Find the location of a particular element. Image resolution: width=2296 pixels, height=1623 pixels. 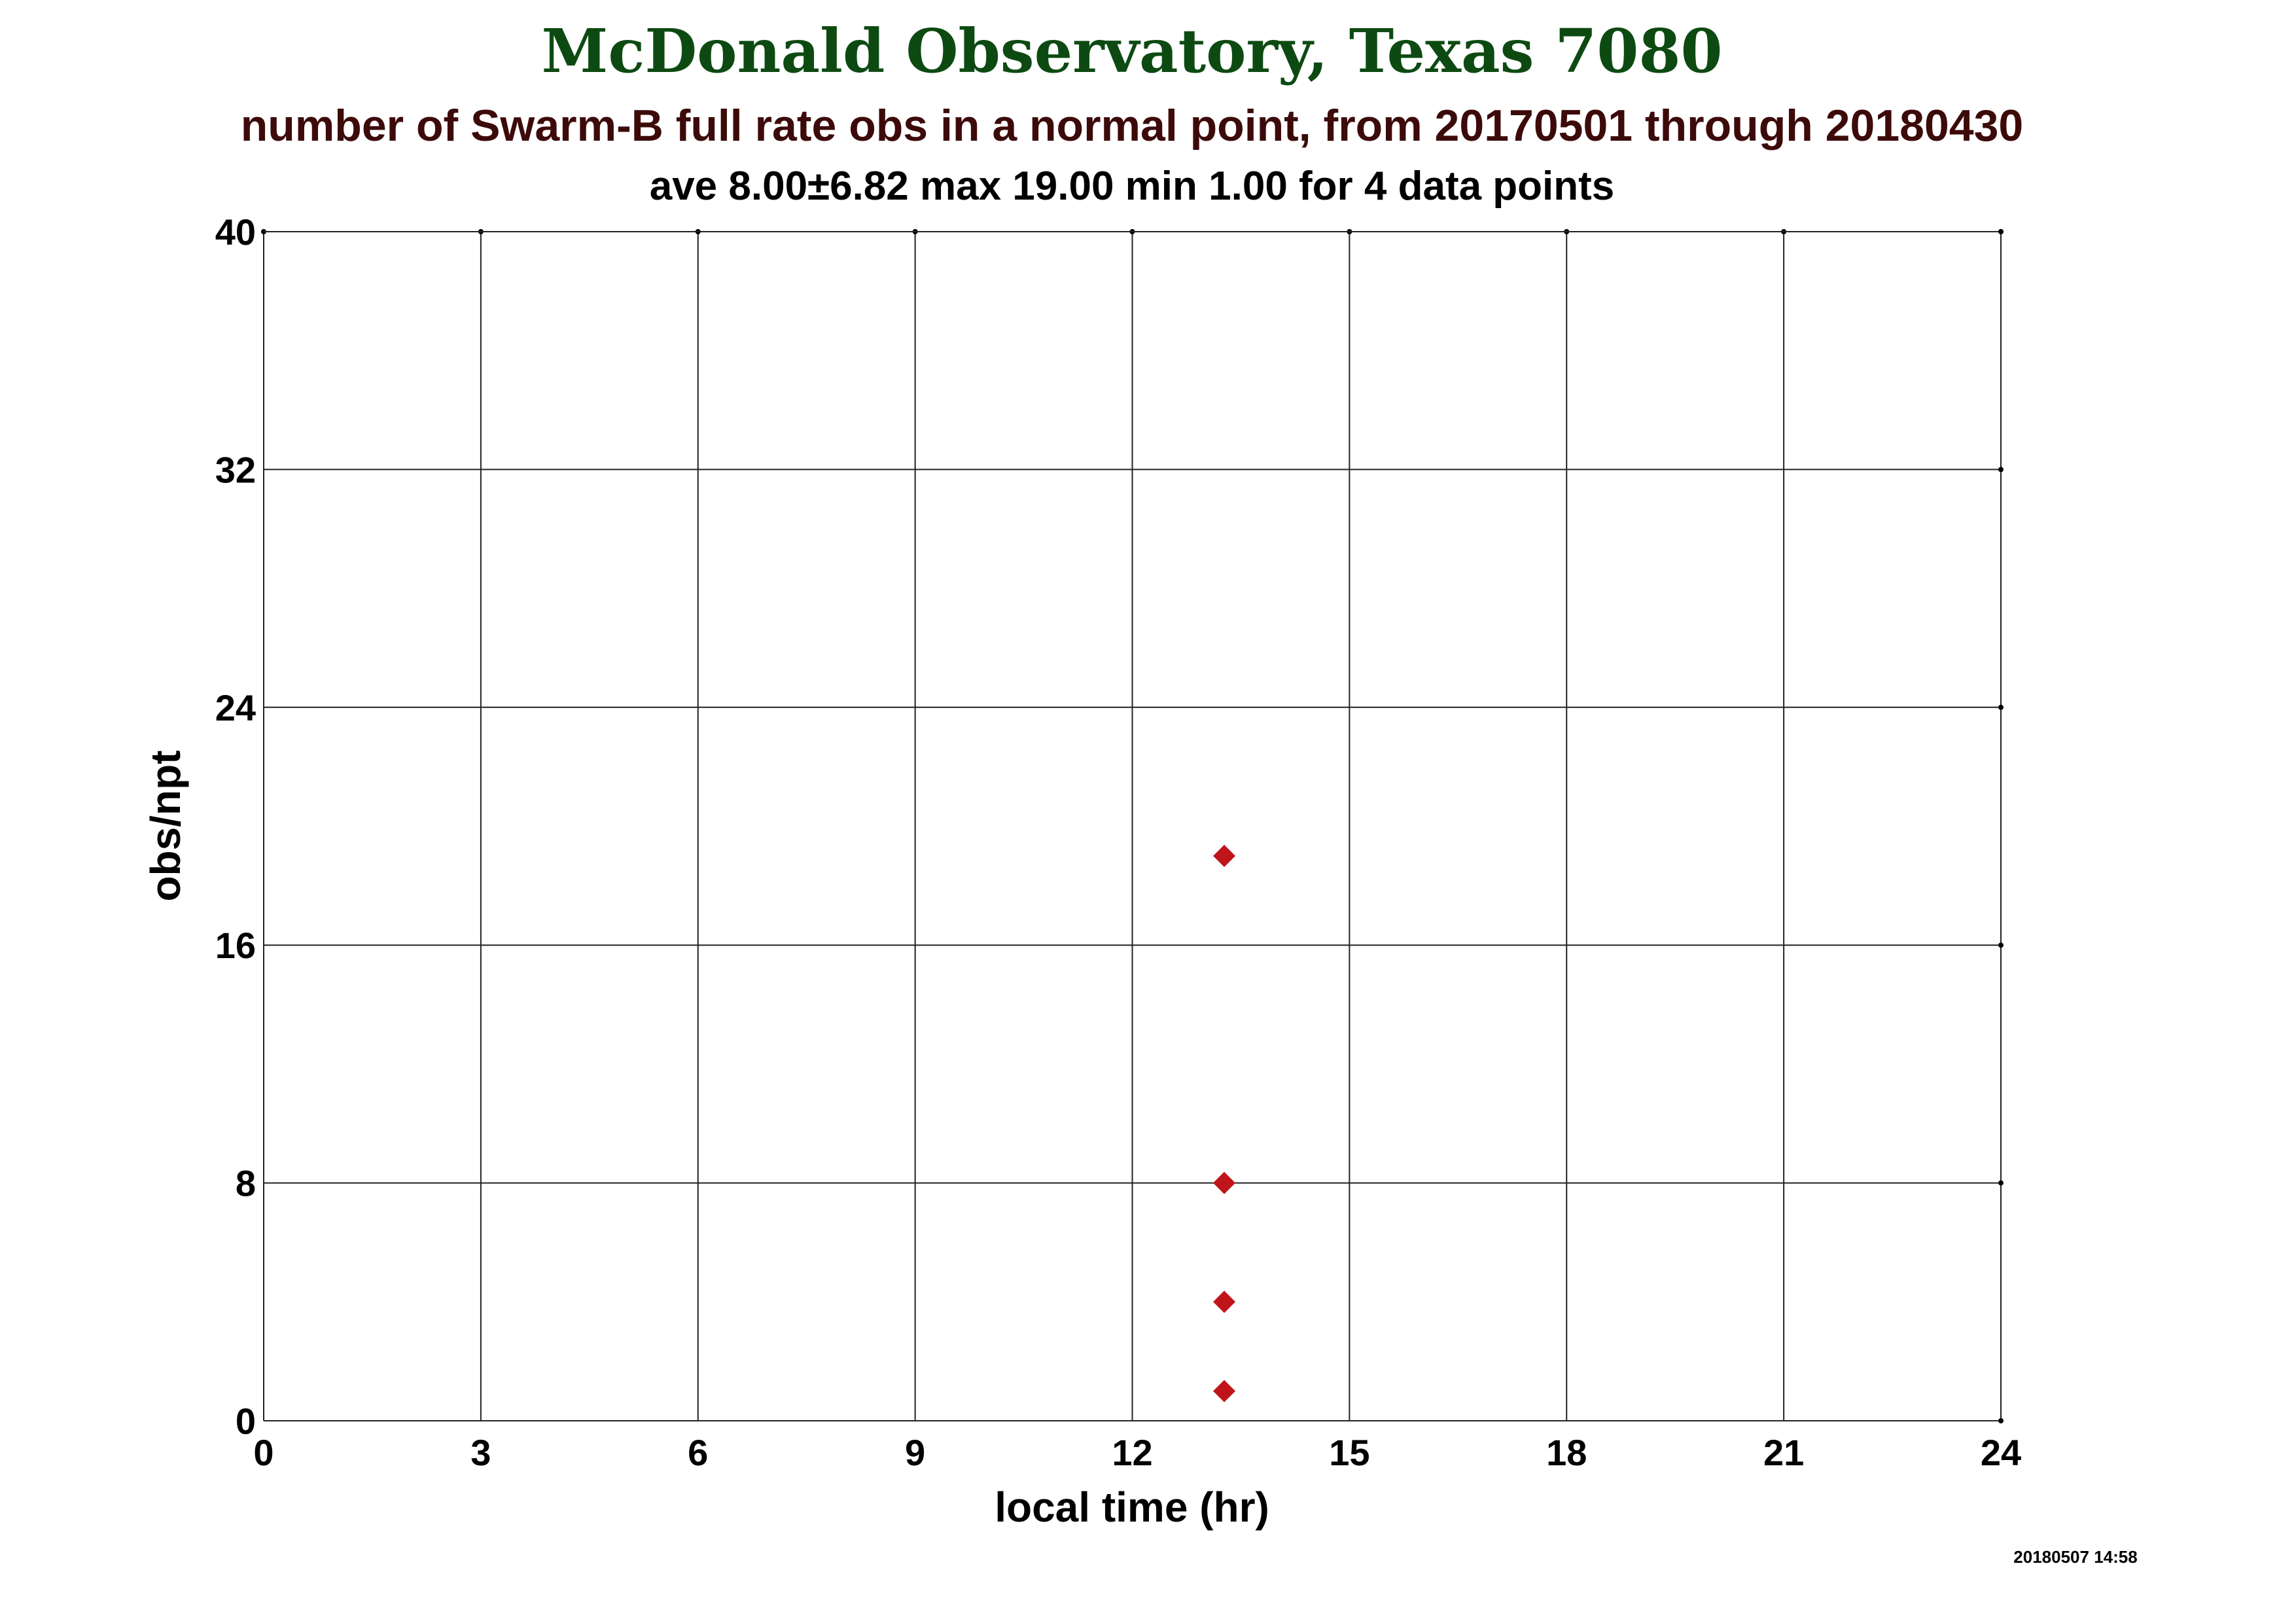

y-tick-labels: 0 8 16 24 32 40 is located at coordinates (235, 826).